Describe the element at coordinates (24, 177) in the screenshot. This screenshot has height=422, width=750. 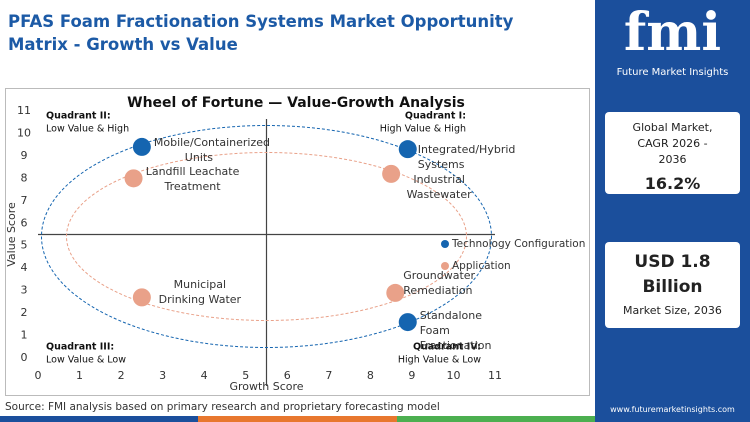
I see `y-tick-label: 8` at that location.